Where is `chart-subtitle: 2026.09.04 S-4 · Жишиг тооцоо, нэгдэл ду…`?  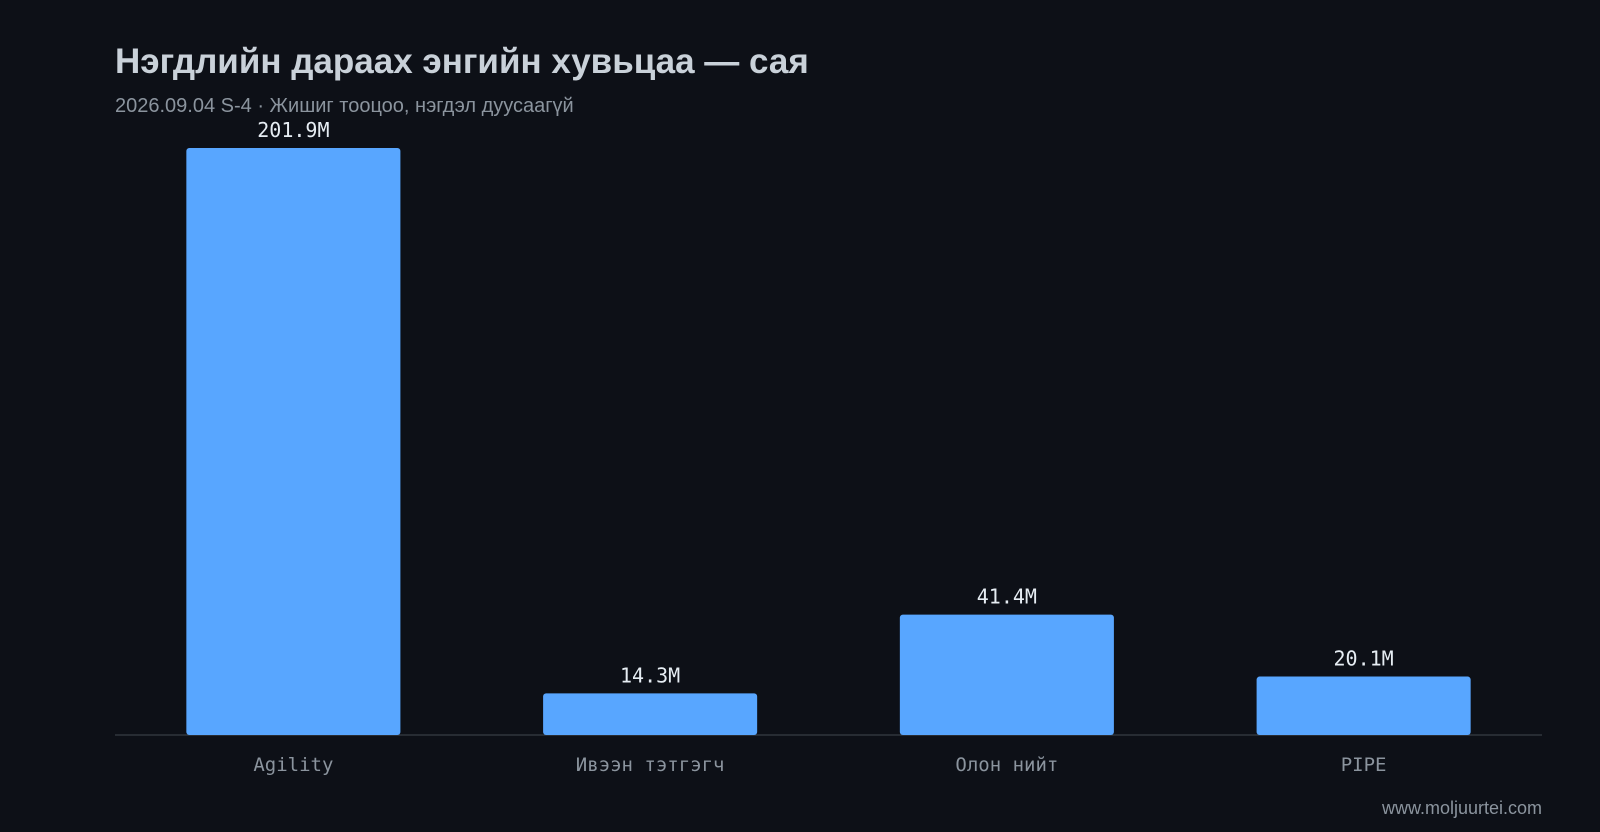
chart-subtitle: 2026.09.04 S-4 · Жишиг тооцоо, нэгдэл ду… is located at coordinates (344, 106).